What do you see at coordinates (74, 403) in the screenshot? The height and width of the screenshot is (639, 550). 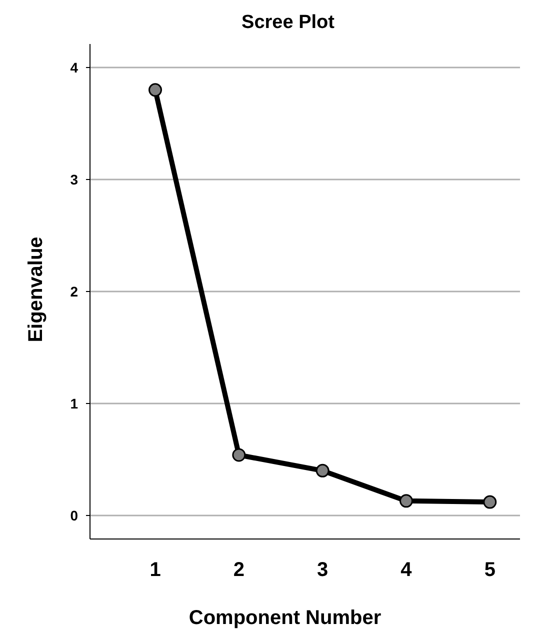 I see `y-tick-label: 1` at bounding box center [74, 403].